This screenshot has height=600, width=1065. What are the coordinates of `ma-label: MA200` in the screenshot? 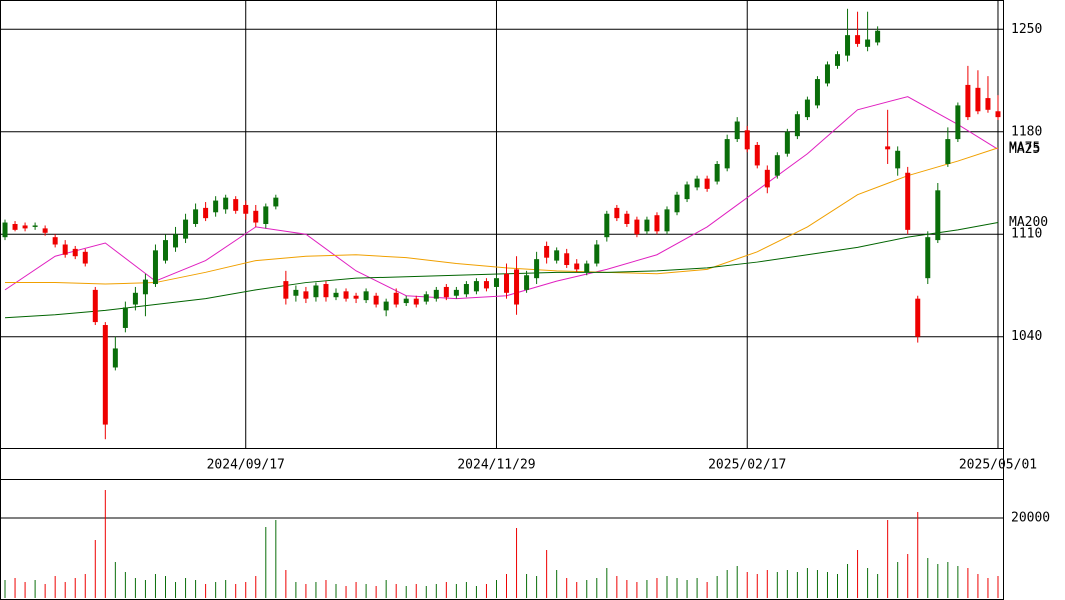 It's located at (1028, 222).